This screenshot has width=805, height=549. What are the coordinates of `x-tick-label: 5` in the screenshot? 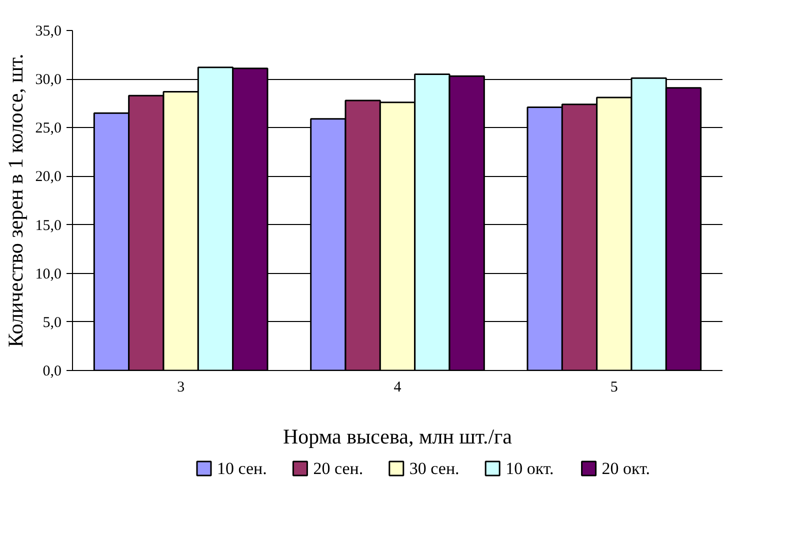 It's located at (614, 388).